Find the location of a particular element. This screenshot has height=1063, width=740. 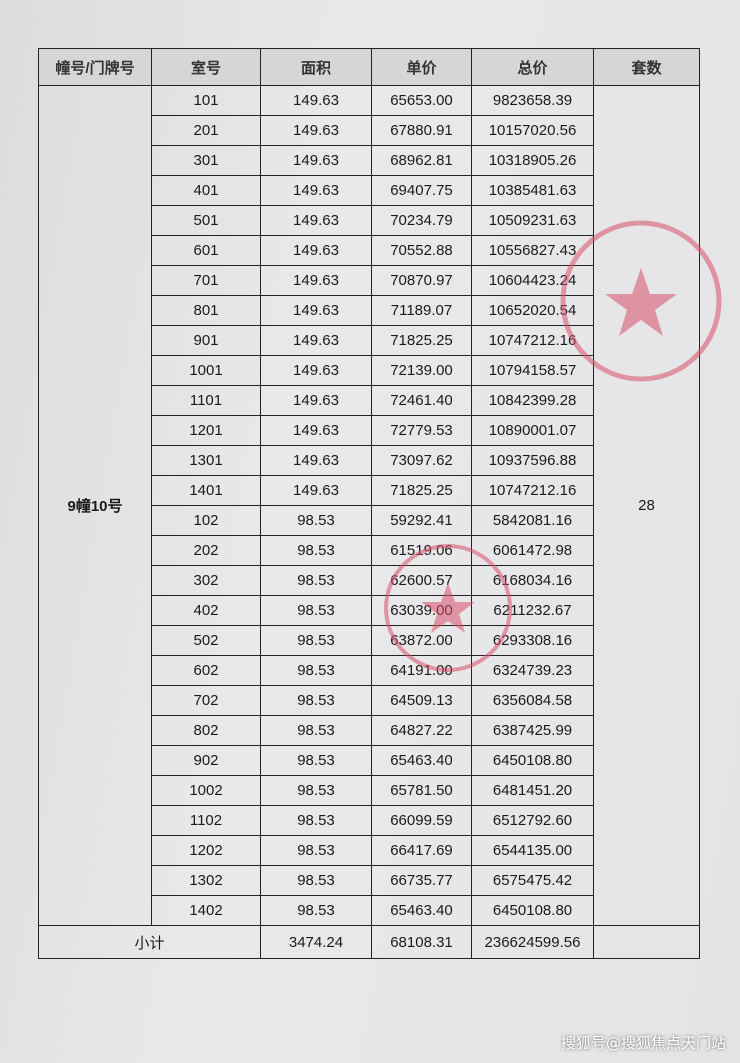

room-cell: 102 is located at coordinates (206, 520).